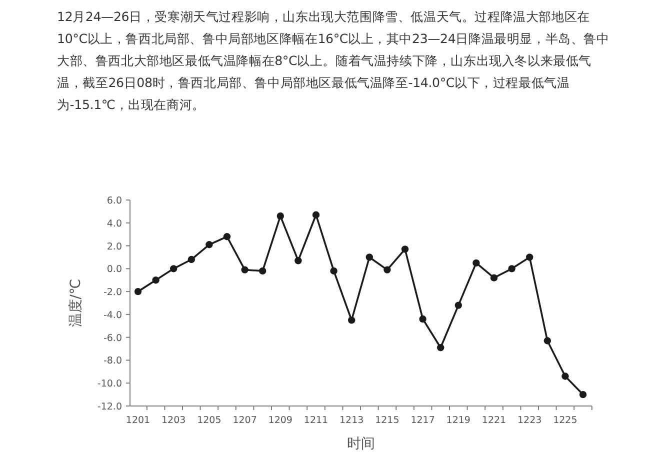 The height and width of the screenshot is (471, 660). Describe the element at coordinates (361, 444) in the screenshot. I see `x-axis-title: 时间` at that location.